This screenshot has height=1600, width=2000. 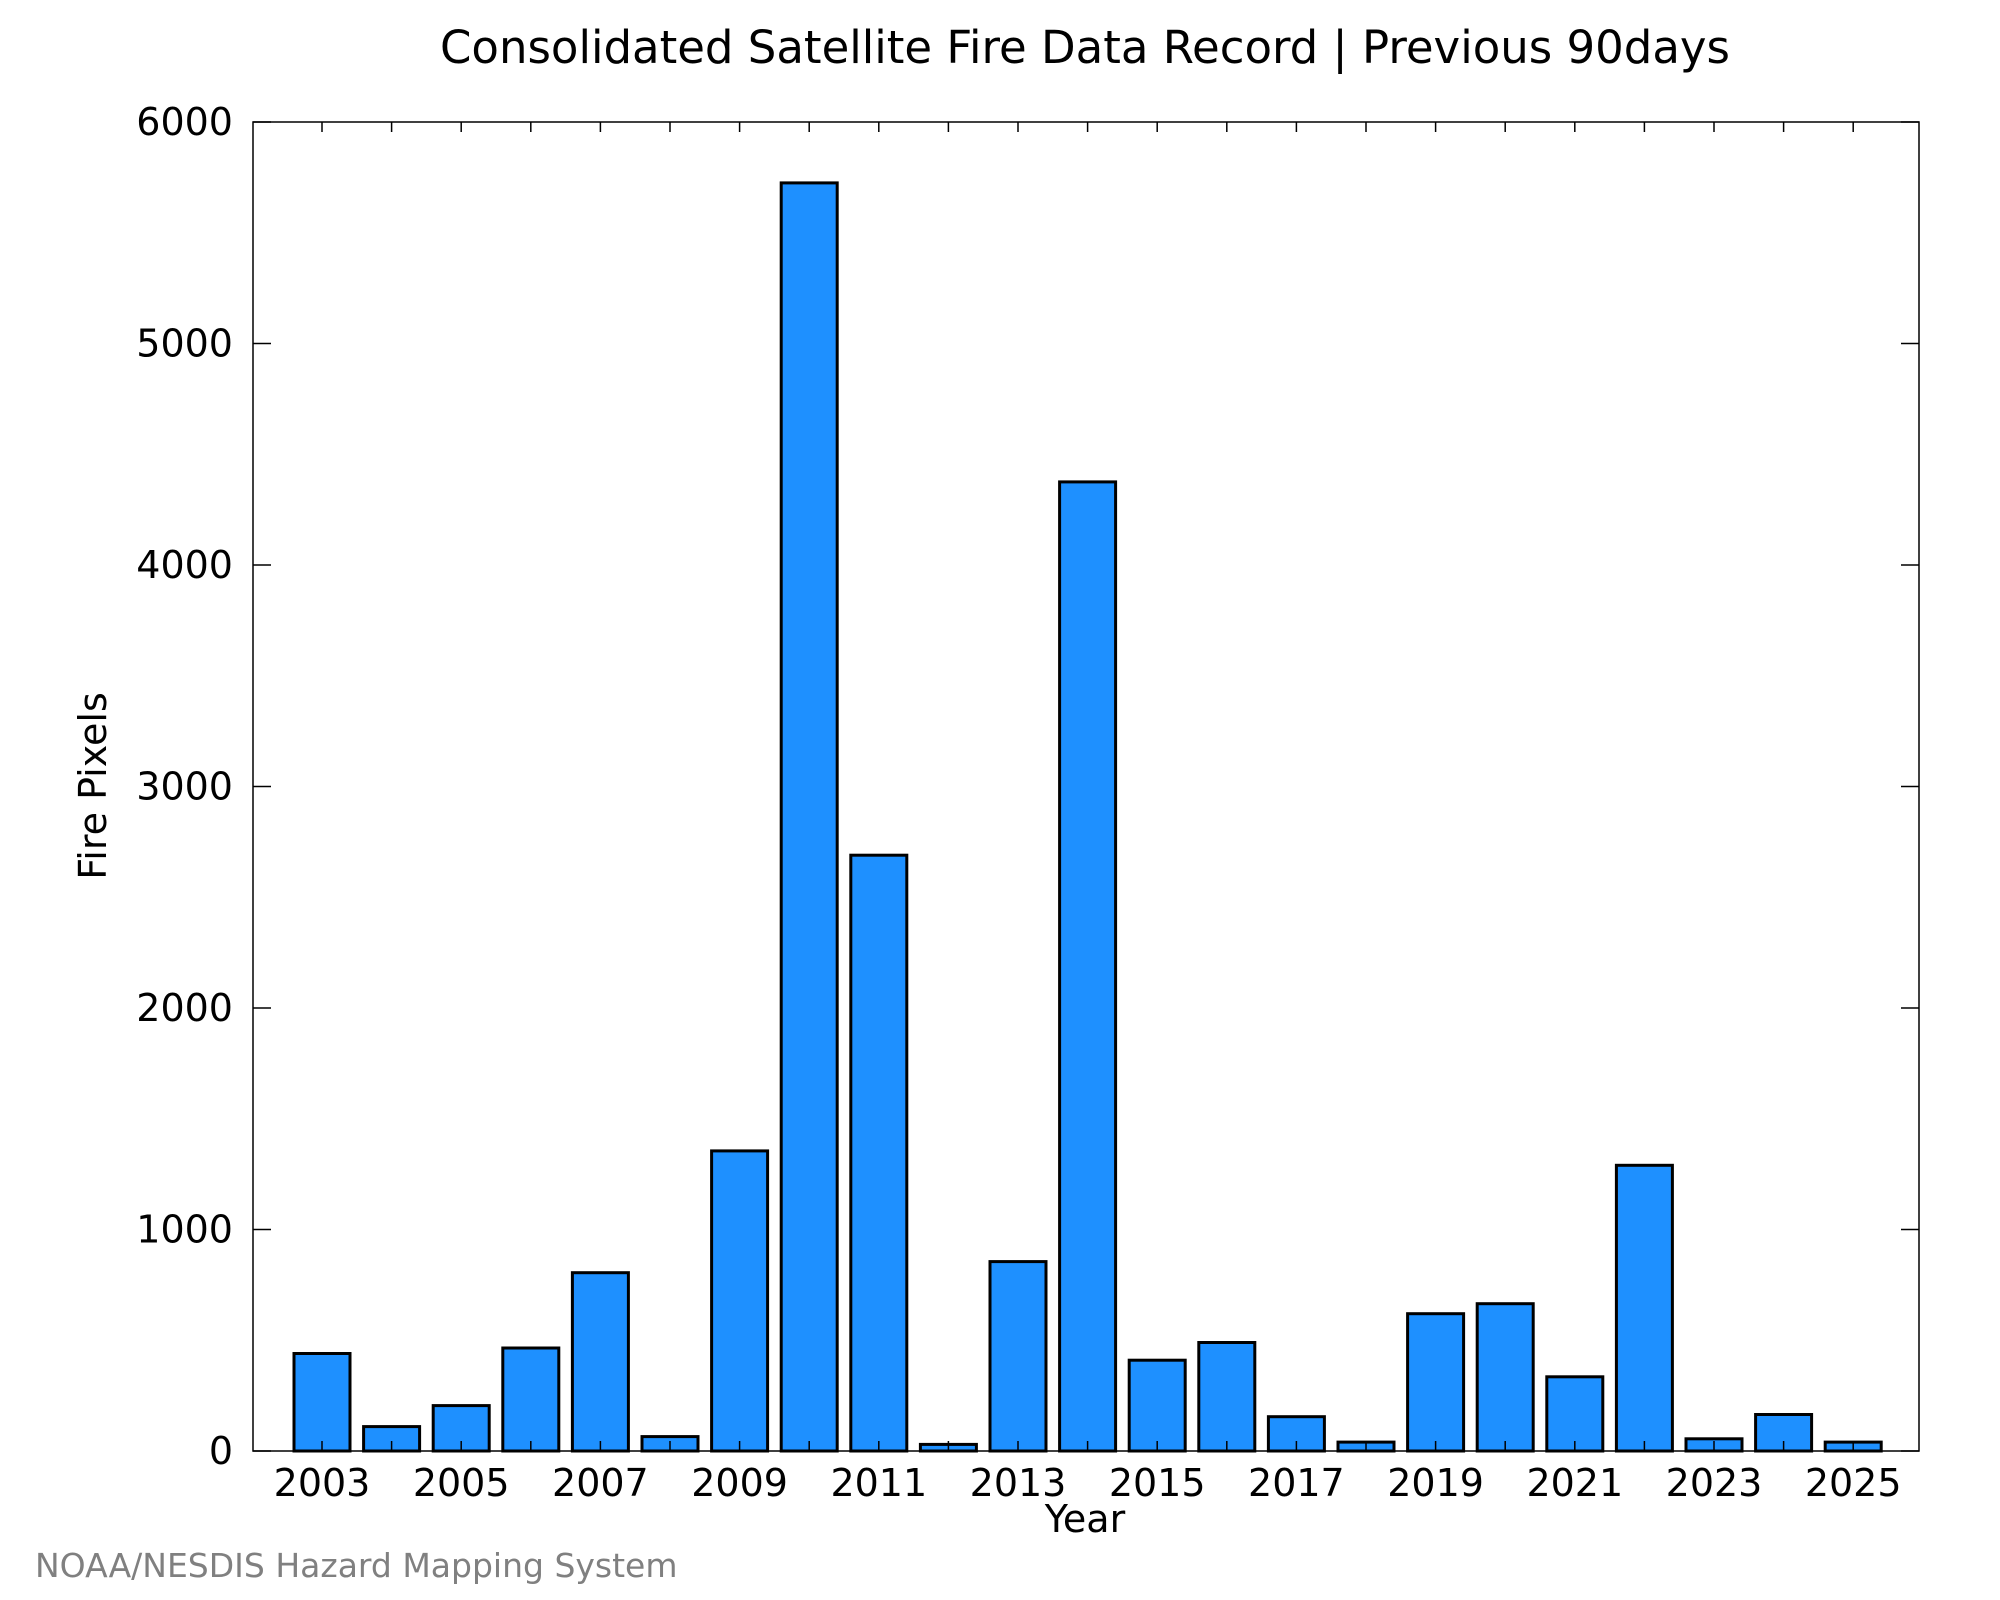 I want to click on bar-2014, so click(x=1088, y=966).